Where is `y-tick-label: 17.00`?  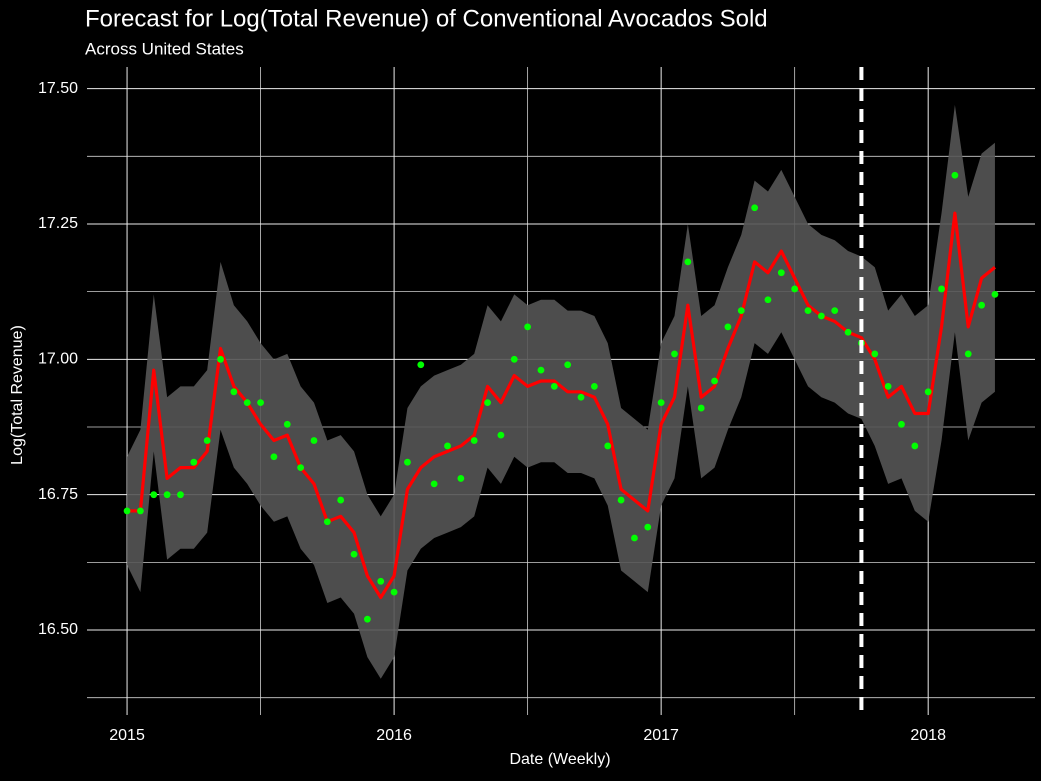 y-tick-label: 17.00 is located at coordinates (58, 359).